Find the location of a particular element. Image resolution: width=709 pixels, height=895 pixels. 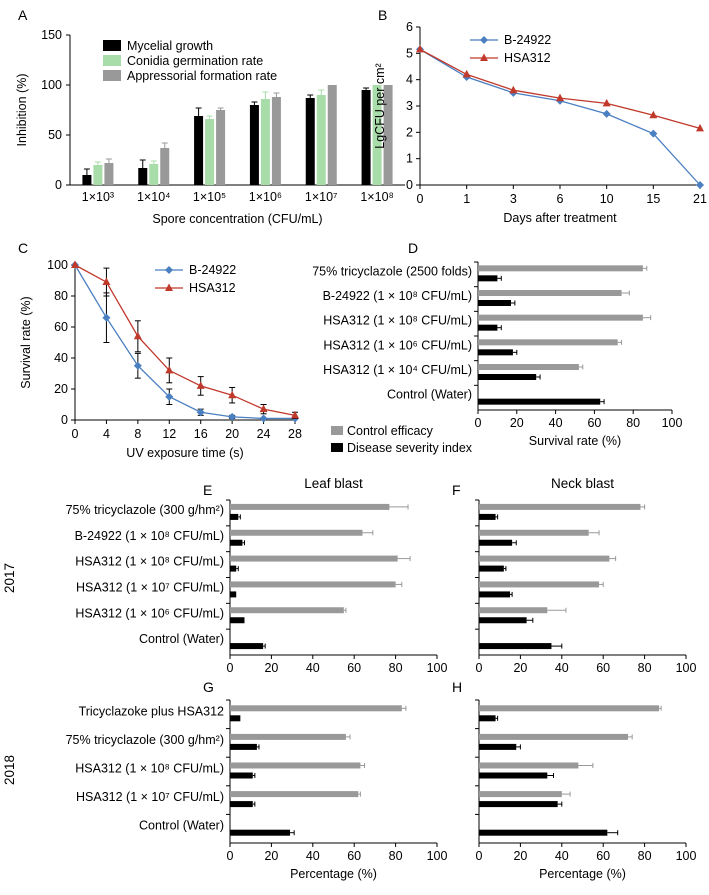

panel-title: Neck blast is located at coordinates (582, 483).